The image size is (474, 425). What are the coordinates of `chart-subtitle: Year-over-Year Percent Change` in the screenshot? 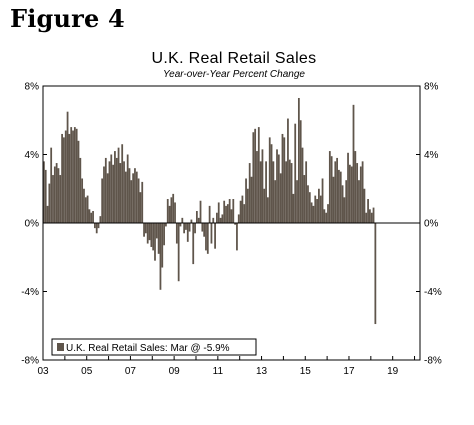 It's located at (234, 74).